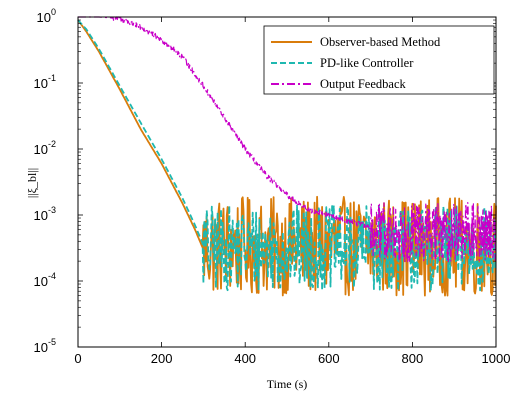 Image resolution: width=517 pixels, height=397 pixels. I want to click on x-tick-label: 800, so click(413, 358).